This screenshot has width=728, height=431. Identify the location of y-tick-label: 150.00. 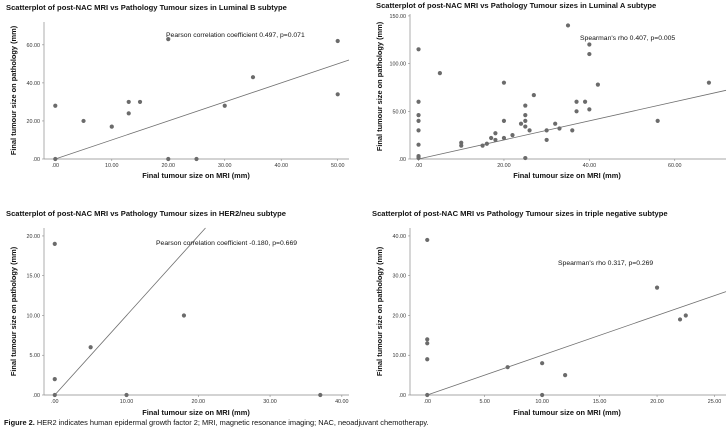
(398, 17).